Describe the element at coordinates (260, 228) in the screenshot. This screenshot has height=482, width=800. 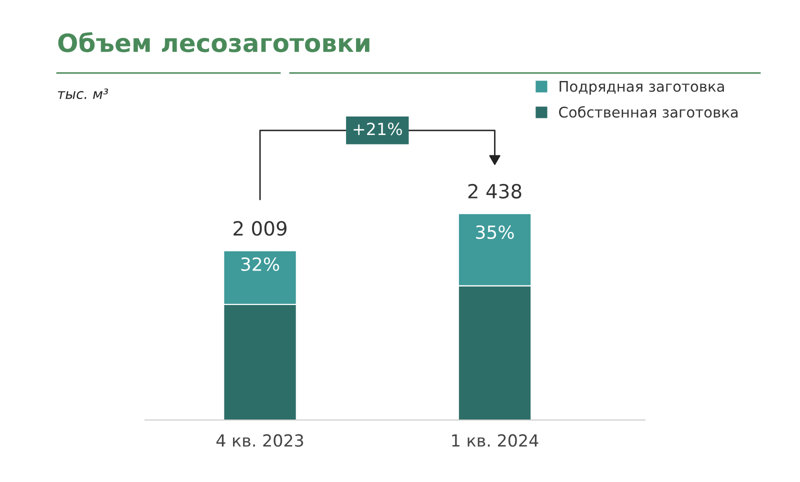
I see `annotation: 2 009` at that location.